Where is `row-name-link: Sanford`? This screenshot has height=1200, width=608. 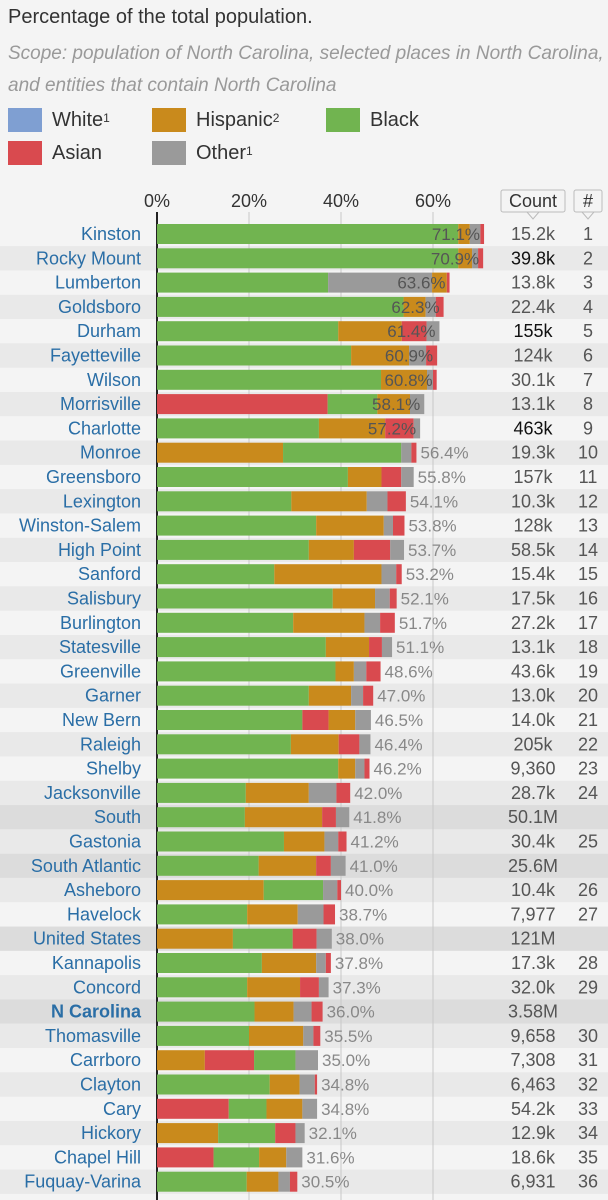 row-name-link: Sanford is located at coordinates (109, 574).